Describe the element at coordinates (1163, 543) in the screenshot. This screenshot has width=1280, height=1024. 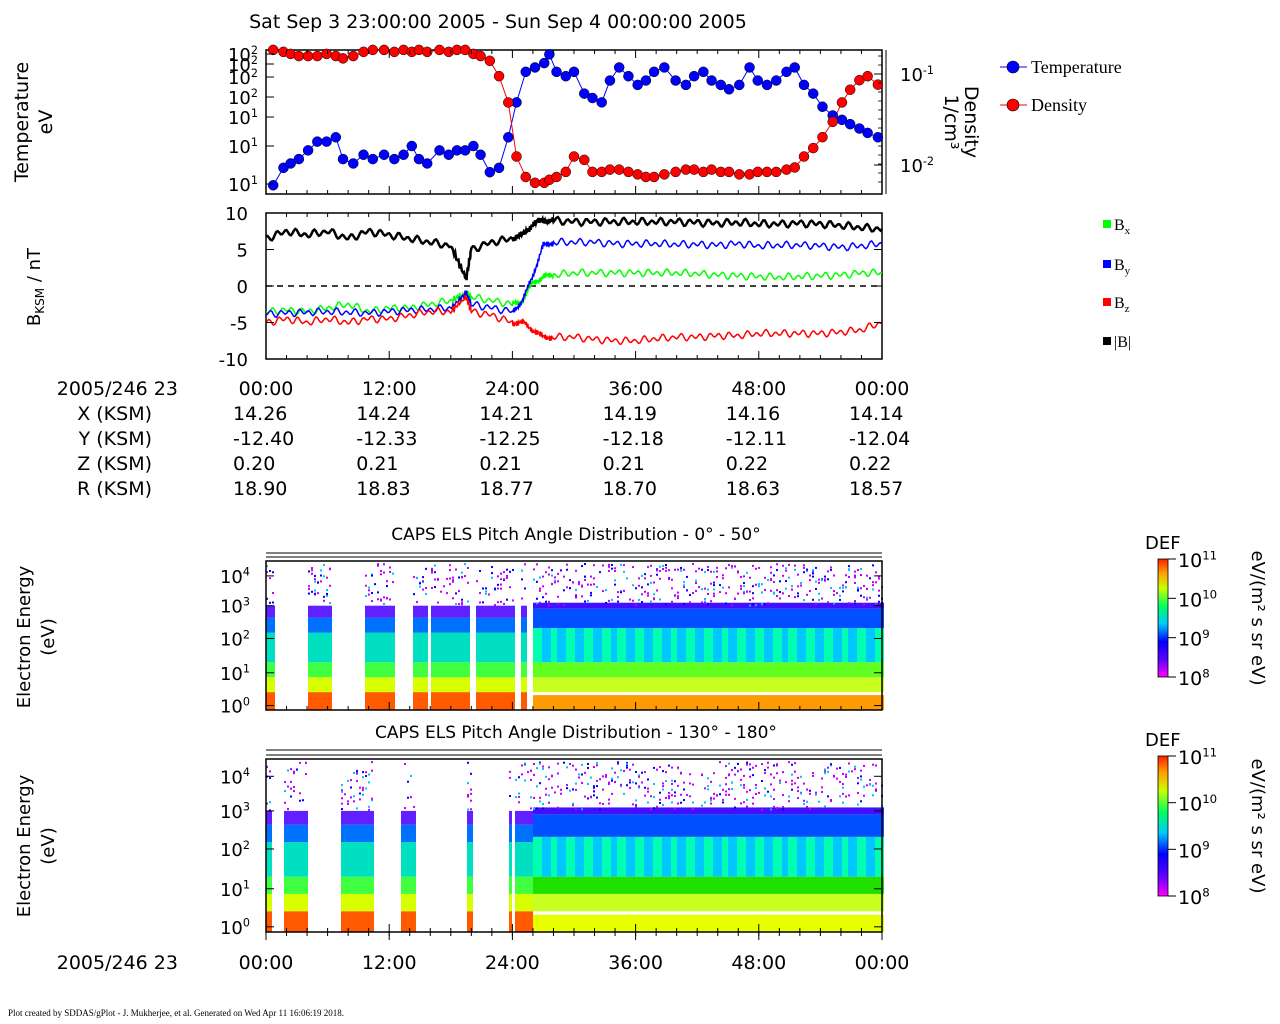
I see `colorbar-title: DEF` at that location.